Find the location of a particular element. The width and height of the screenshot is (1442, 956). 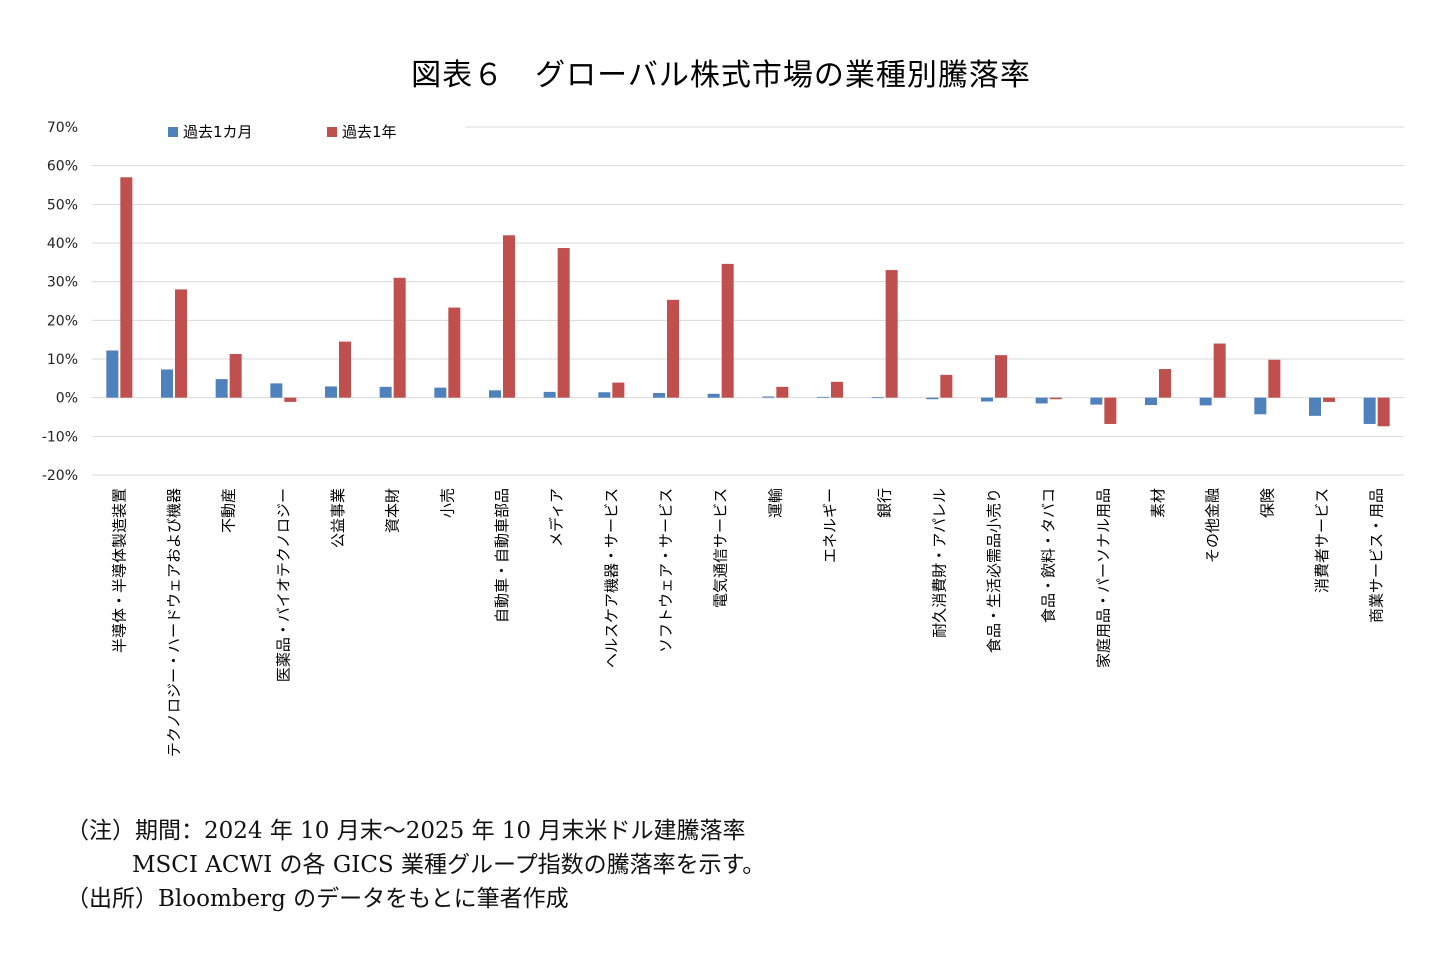

x-category-label: 家庭用品・パーソナル用品 is located at coordinates (1103, 578).